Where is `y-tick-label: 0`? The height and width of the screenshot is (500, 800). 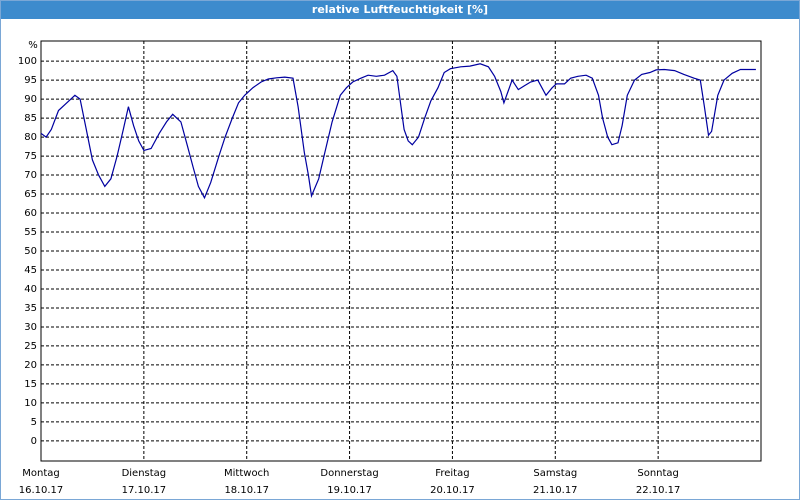
y-tick-label: 0 is located at coordinates (34, 441).